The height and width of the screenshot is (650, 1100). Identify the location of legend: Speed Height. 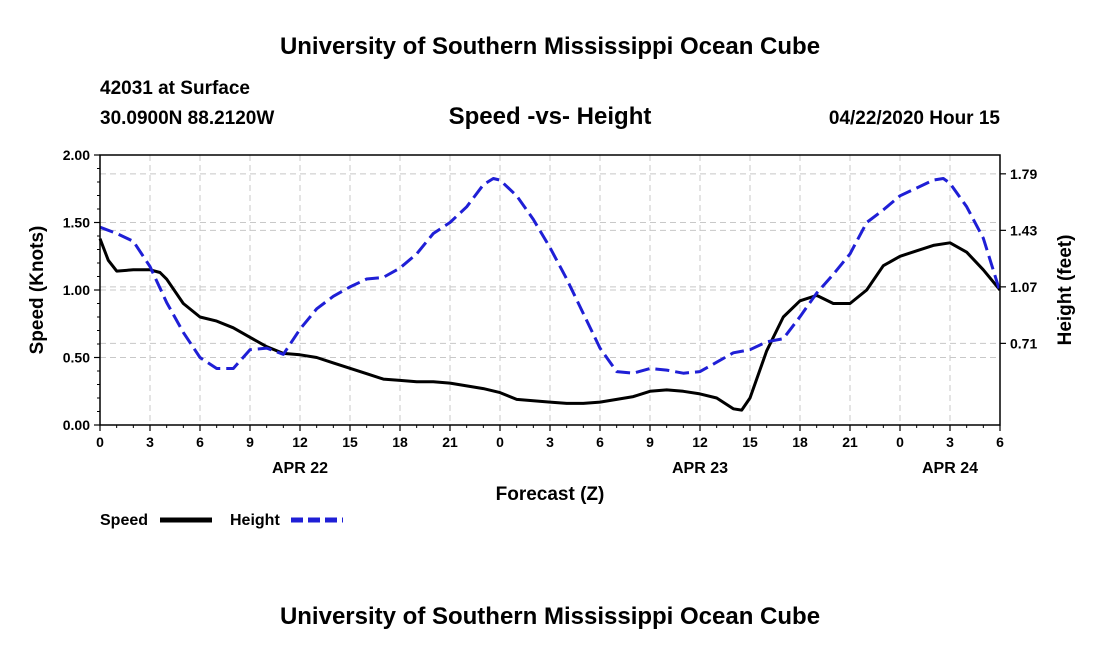
(221, 520).